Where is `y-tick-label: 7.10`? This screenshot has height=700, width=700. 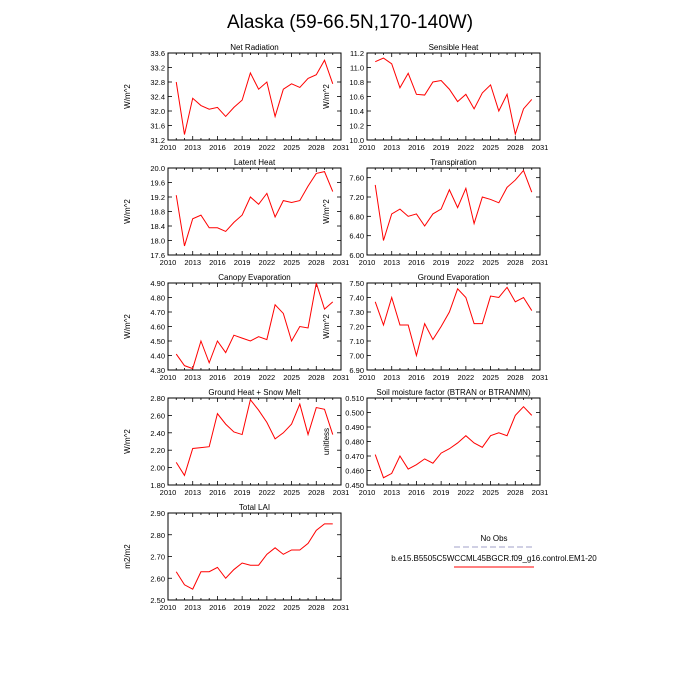
y-tick-label: 7.10 is located at coordinates (356, 341).